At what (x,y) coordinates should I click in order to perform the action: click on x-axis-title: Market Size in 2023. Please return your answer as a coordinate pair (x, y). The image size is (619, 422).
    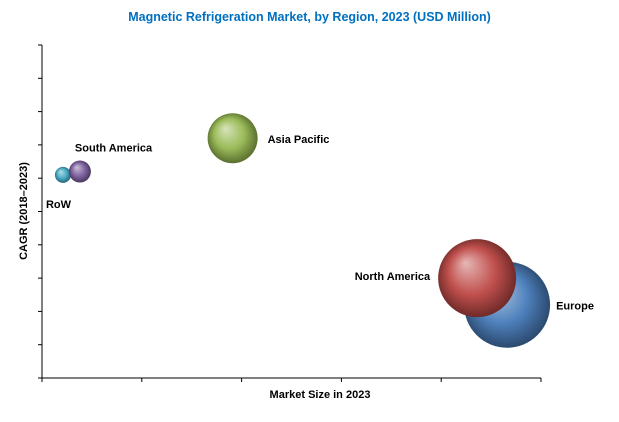
    Looking at the image, I should click on (320, 395).